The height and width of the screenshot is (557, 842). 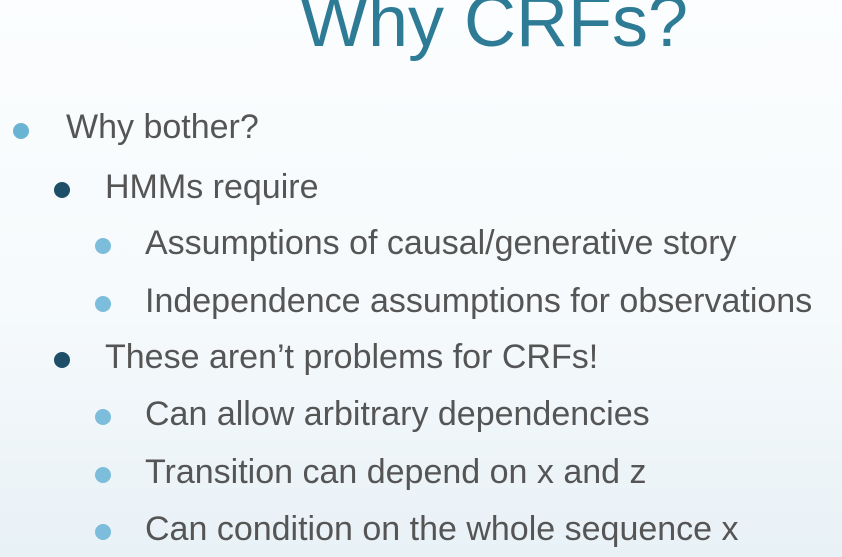 I want to click on bullet-item: These aren’t problems for CRFs!, so click(x=421, y=360).